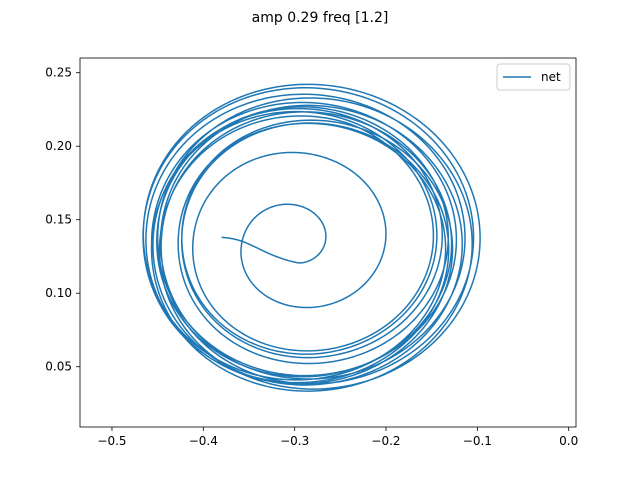 The width and height of the screenshot is (640, 480). What do you see at coordinates (58, 146) in the screenshot?
I see `y-tick-label: 0.20` at bounding box center [58, 146].